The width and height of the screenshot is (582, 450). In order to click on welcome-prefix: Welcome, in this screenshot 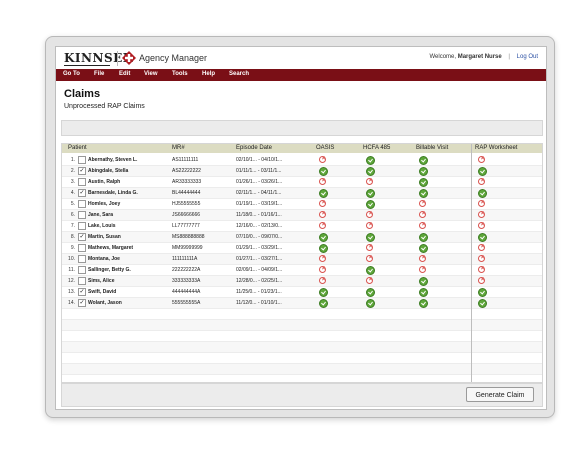, I will do `click(443, 57)`.